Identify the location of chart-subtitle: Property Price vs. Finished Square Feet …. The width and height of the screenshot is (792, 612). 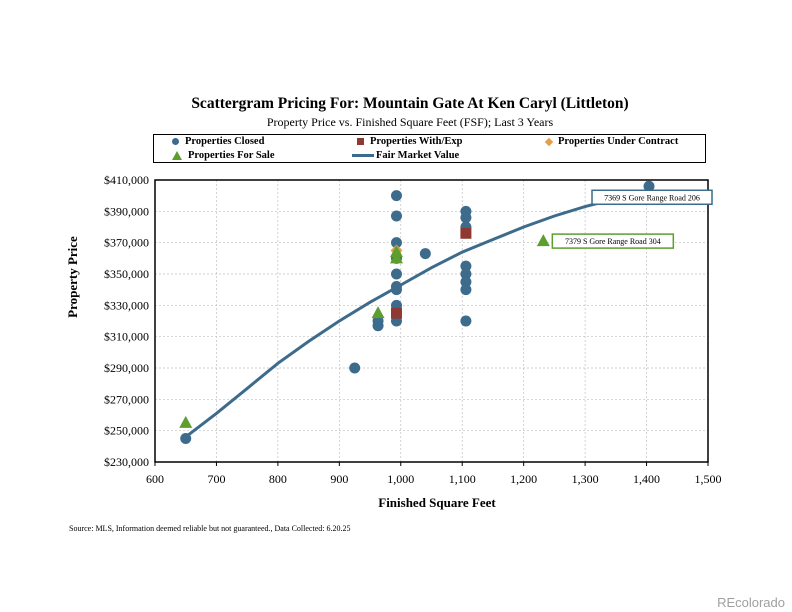
(410, 122).